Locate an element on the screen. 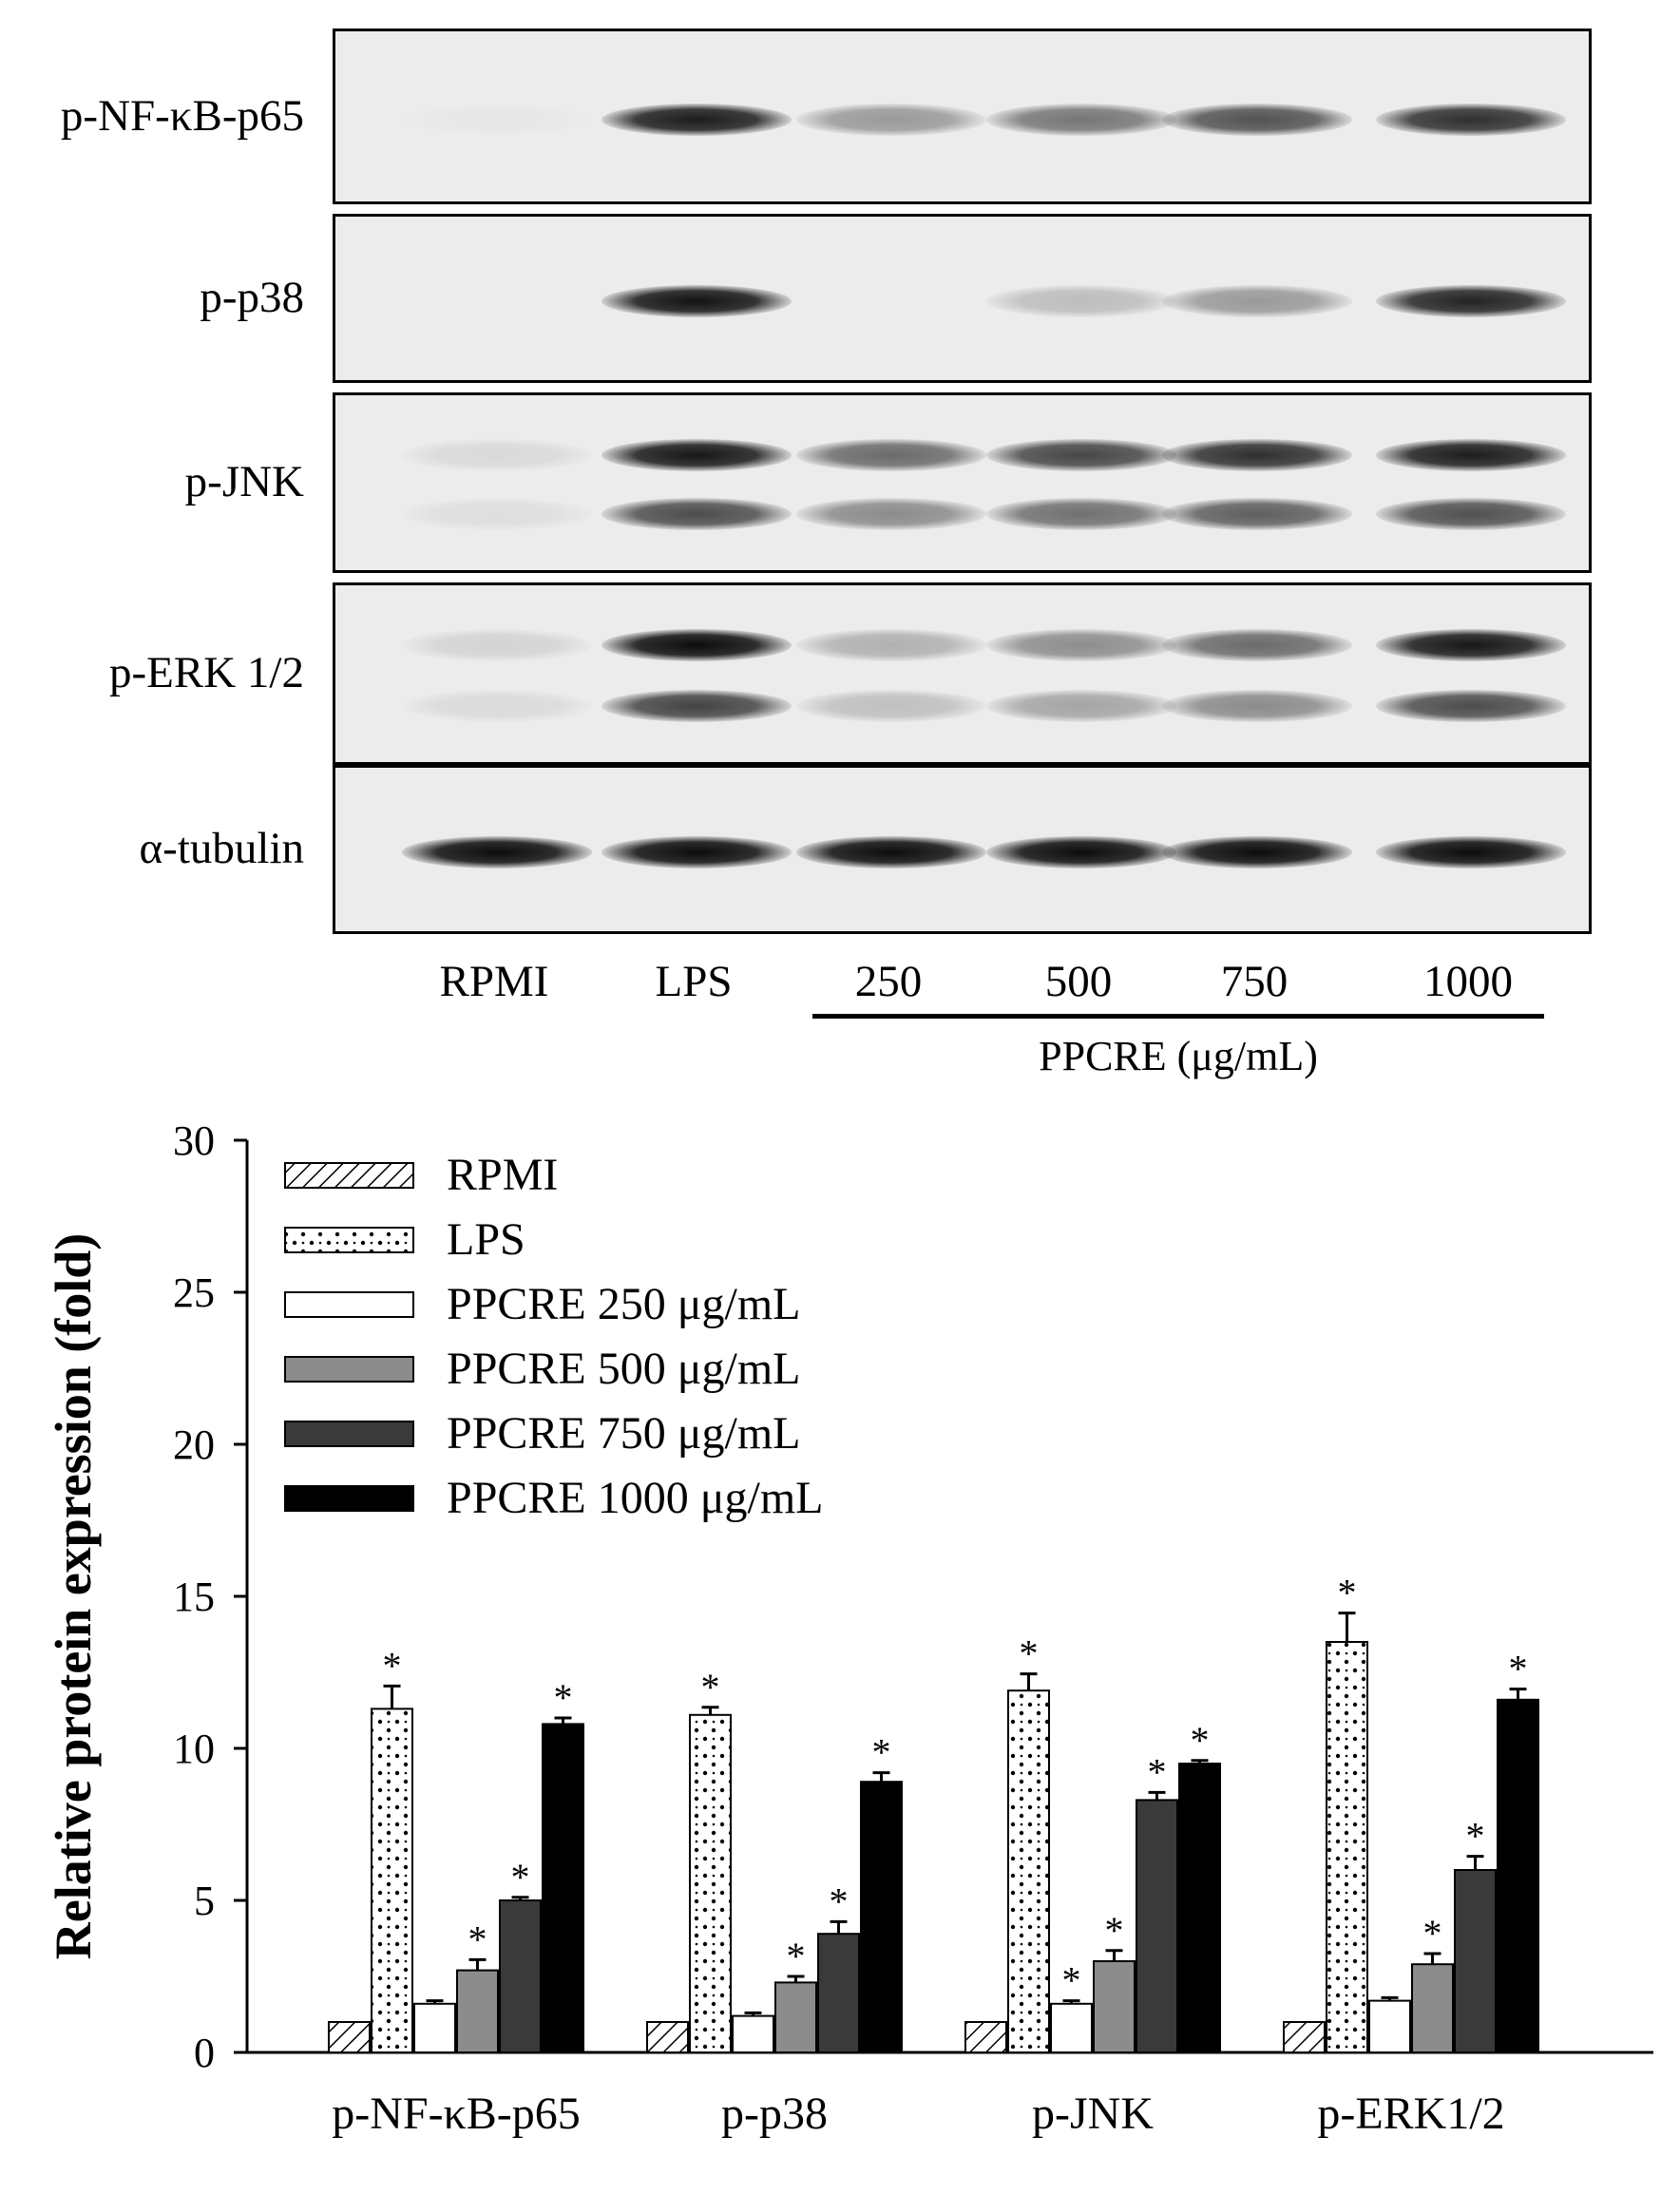 This screenshot has height=2194, width=1680. lane-label: LPS is located at coordinates (694, 981).